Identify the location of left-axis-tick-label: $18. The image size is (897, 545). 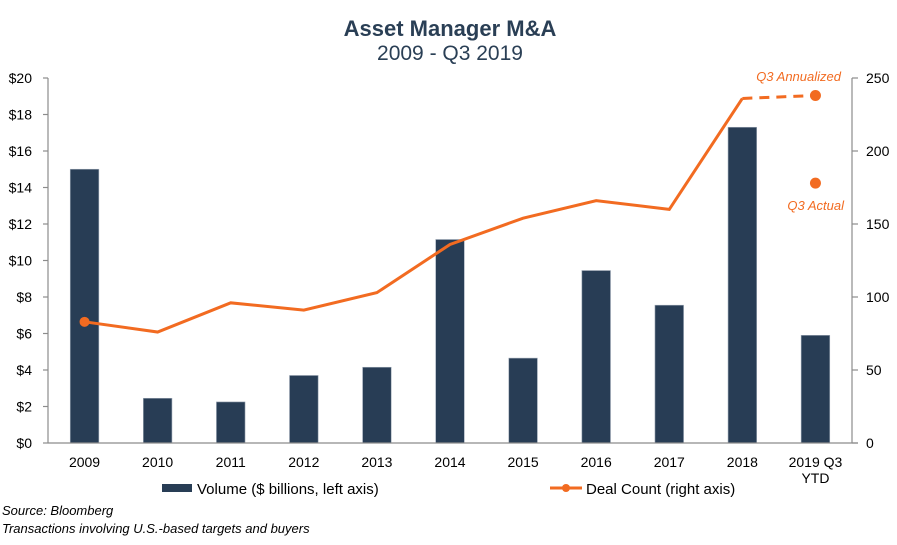
(21, 115).